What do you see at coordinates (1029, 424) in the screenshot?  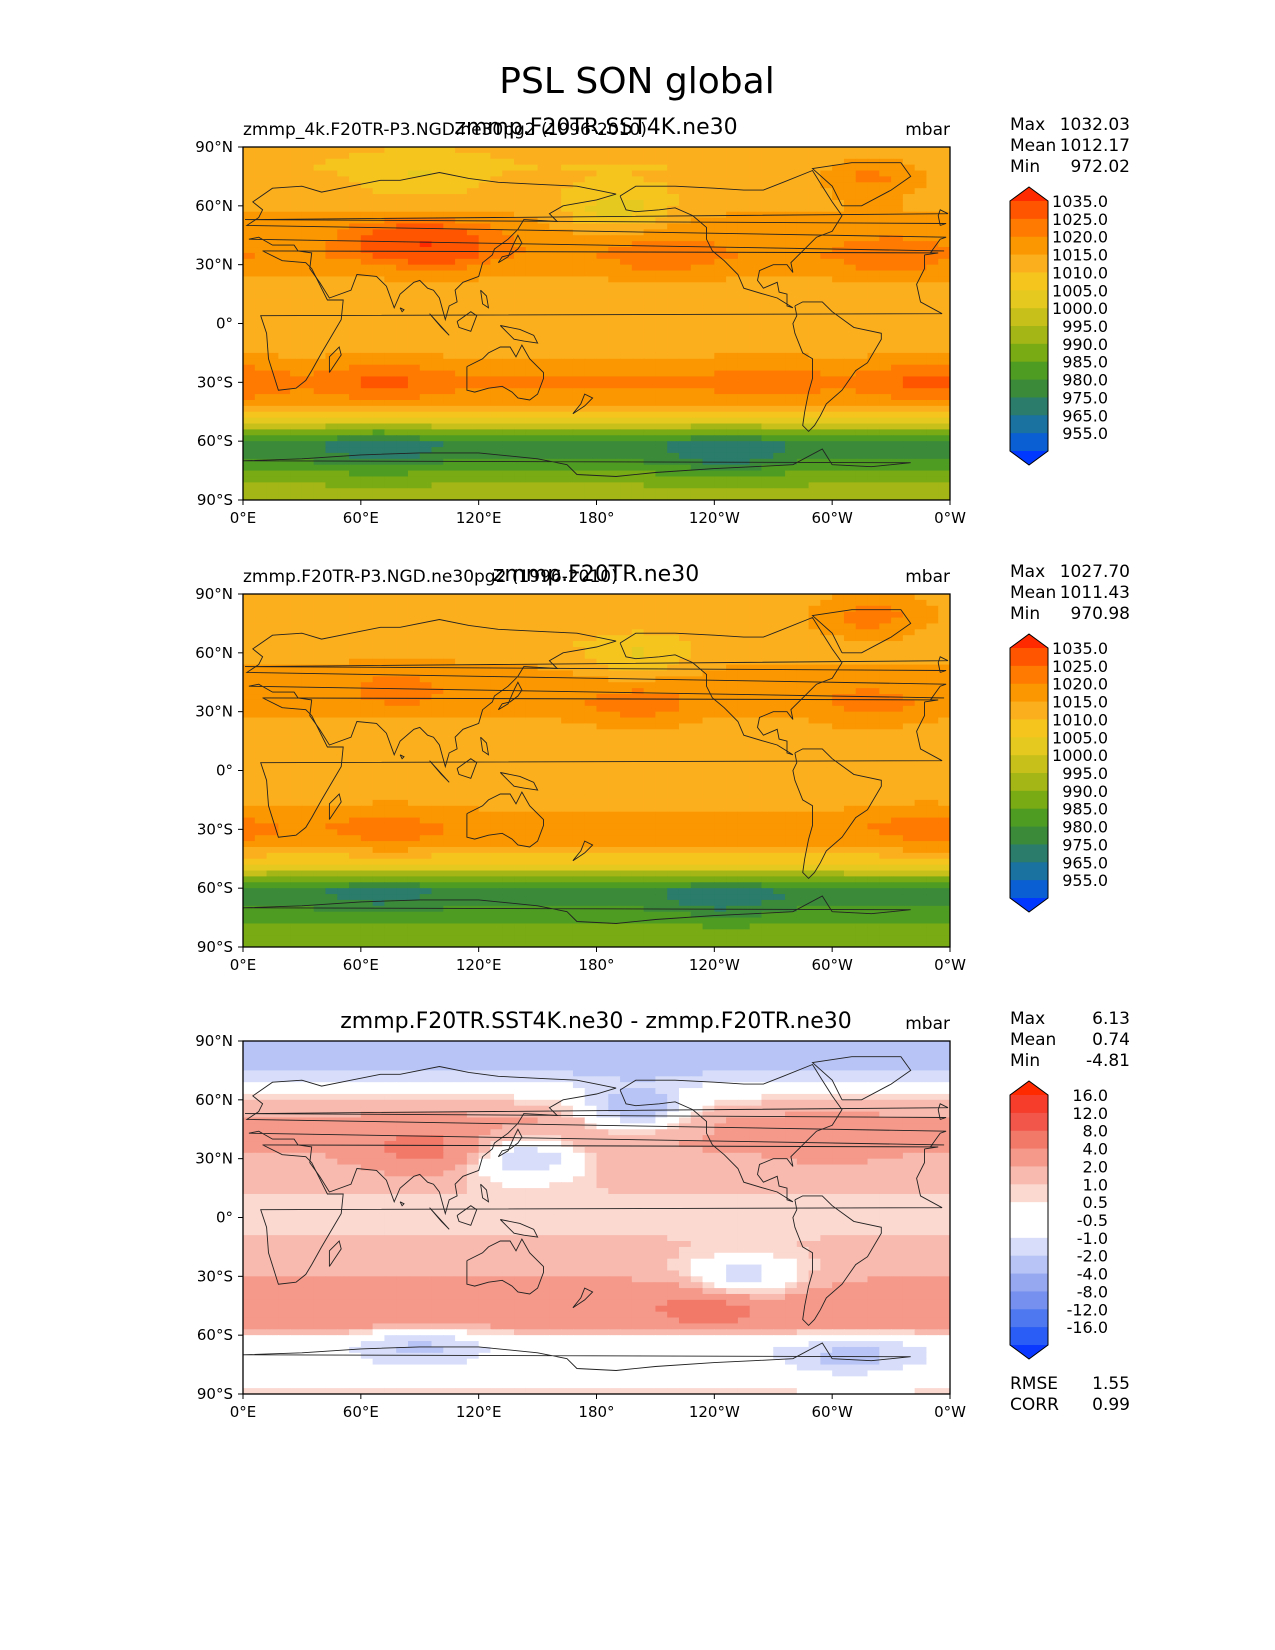 I see `colorbar-segment` at bounding box center [1029, 424].